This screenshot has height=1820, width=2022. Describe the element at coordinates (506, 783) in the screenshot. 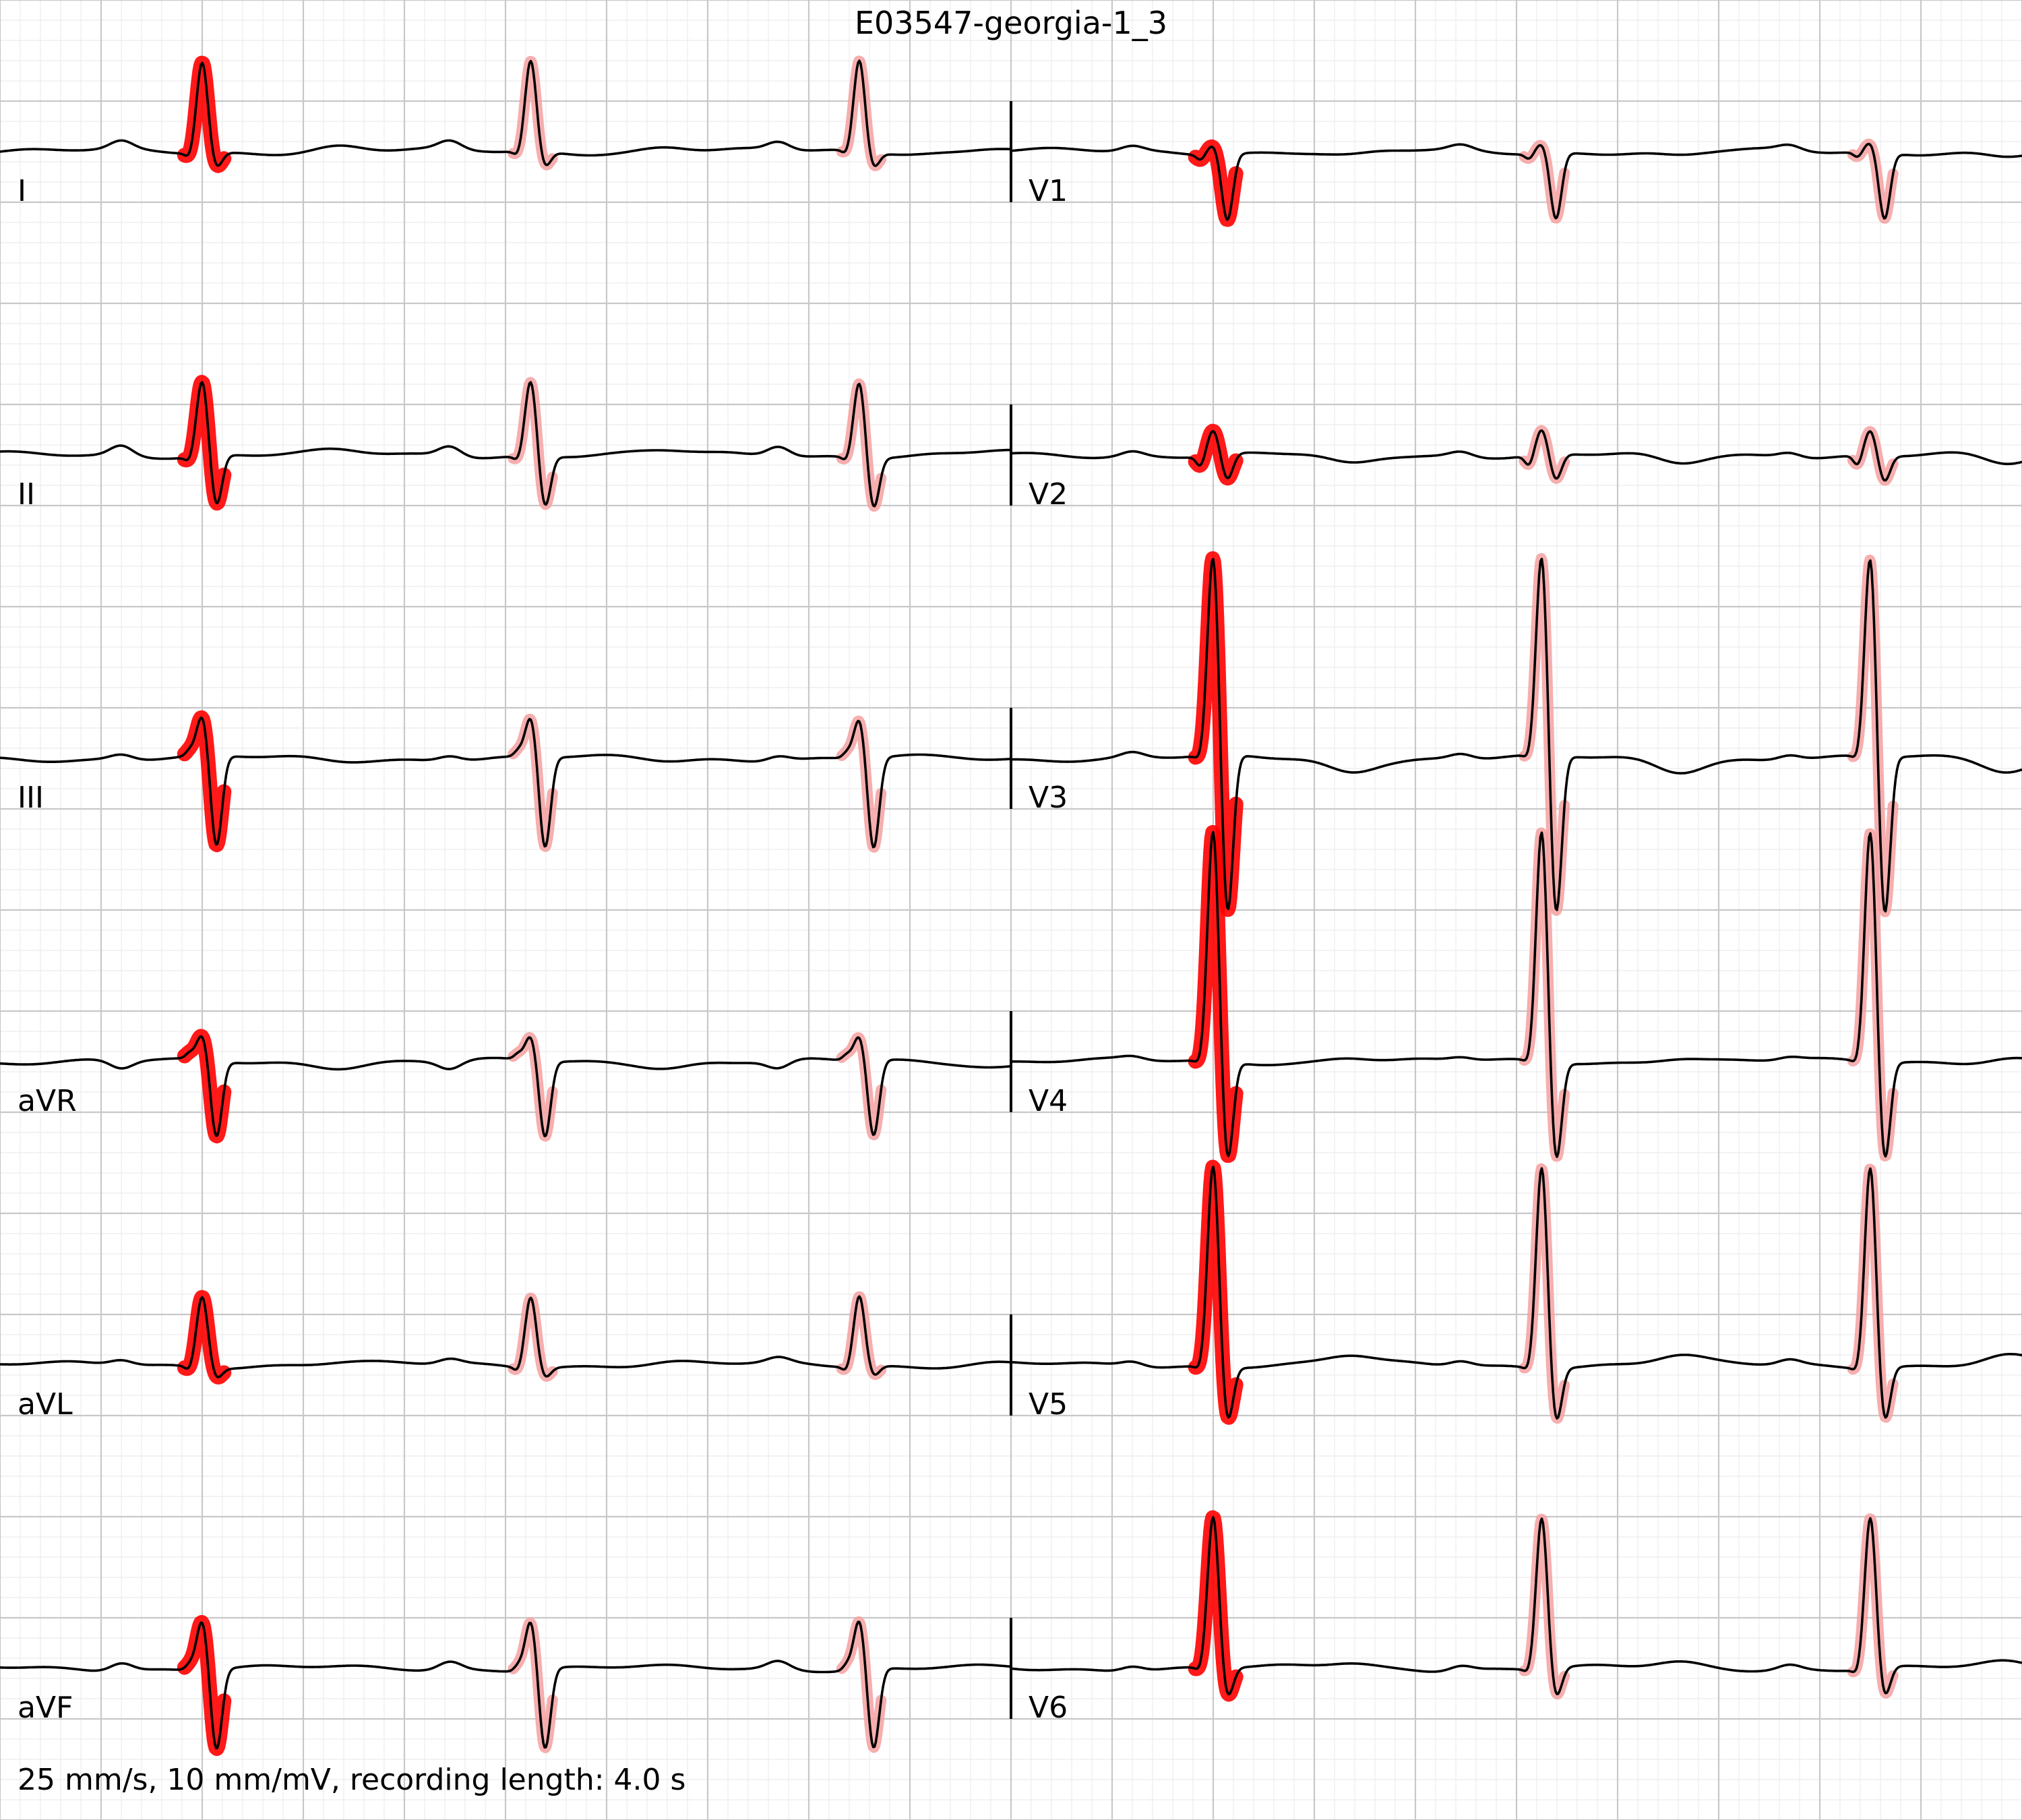

I see `ecg-trace-iii` at that location.